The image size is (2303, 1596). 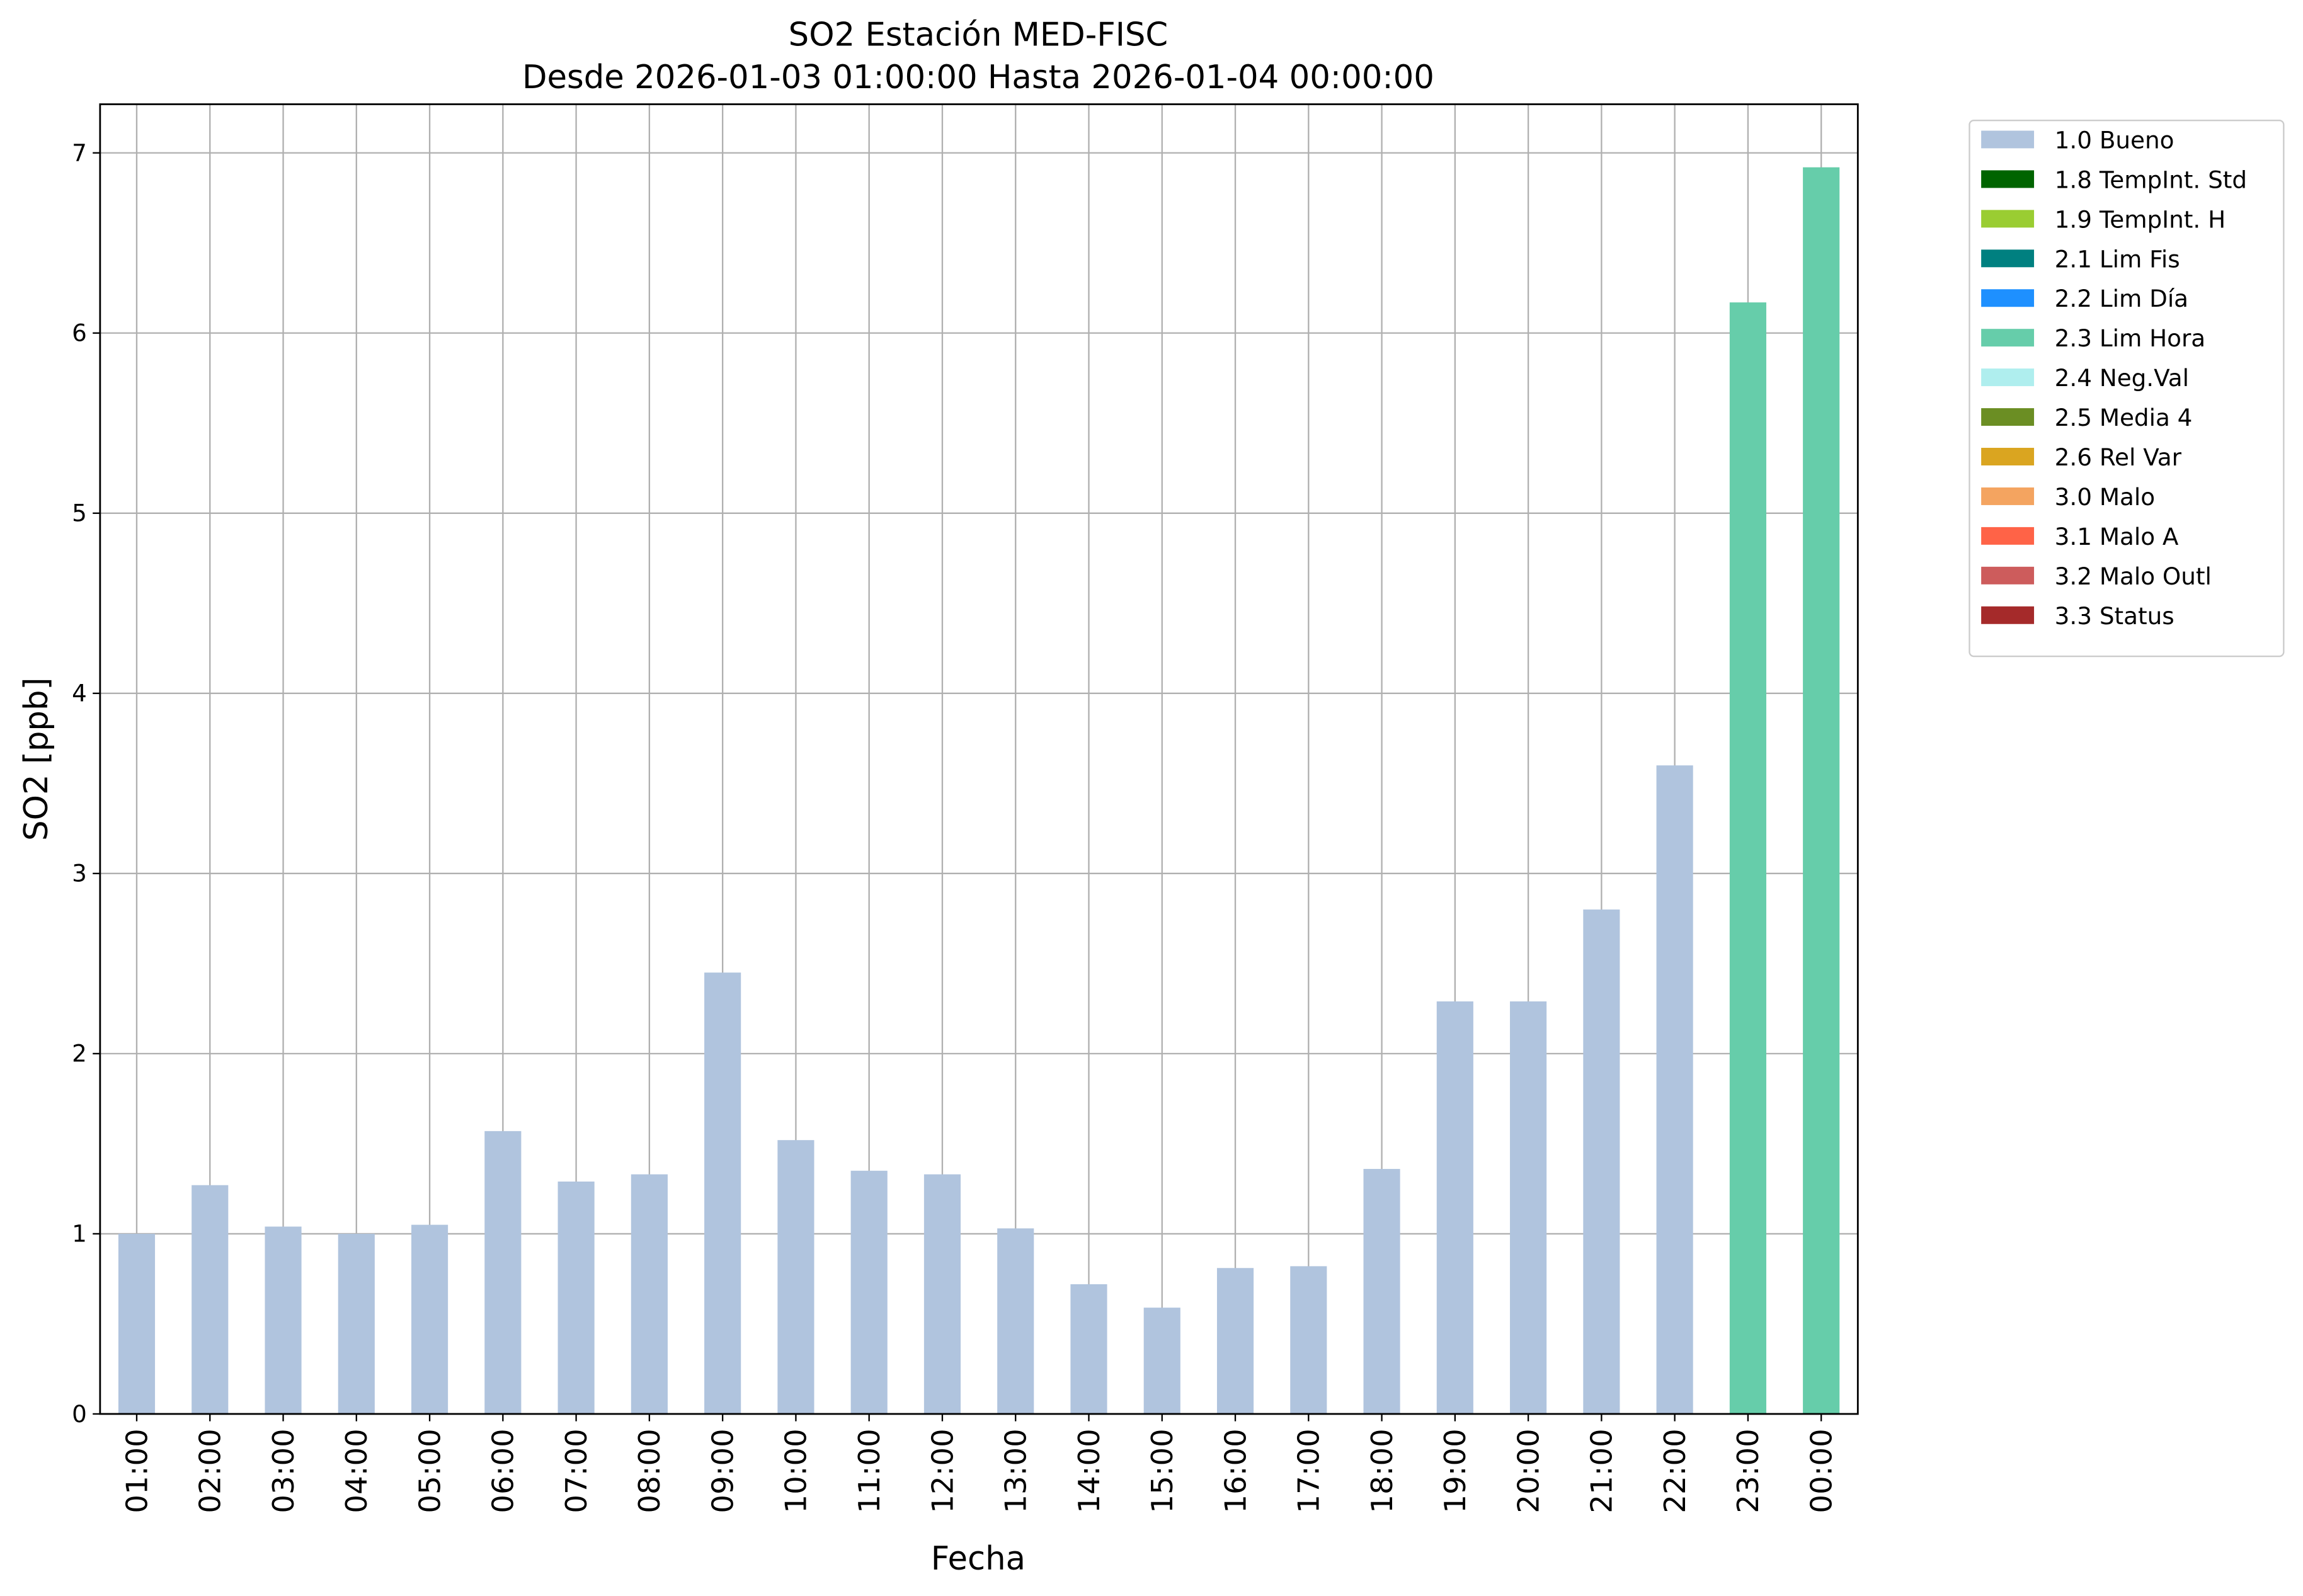 What do you see at coordinates (2122, 378) in the screenshot?
I see `legend-label: 2.4 Neg.Val` at bounding box center [2122, 378].